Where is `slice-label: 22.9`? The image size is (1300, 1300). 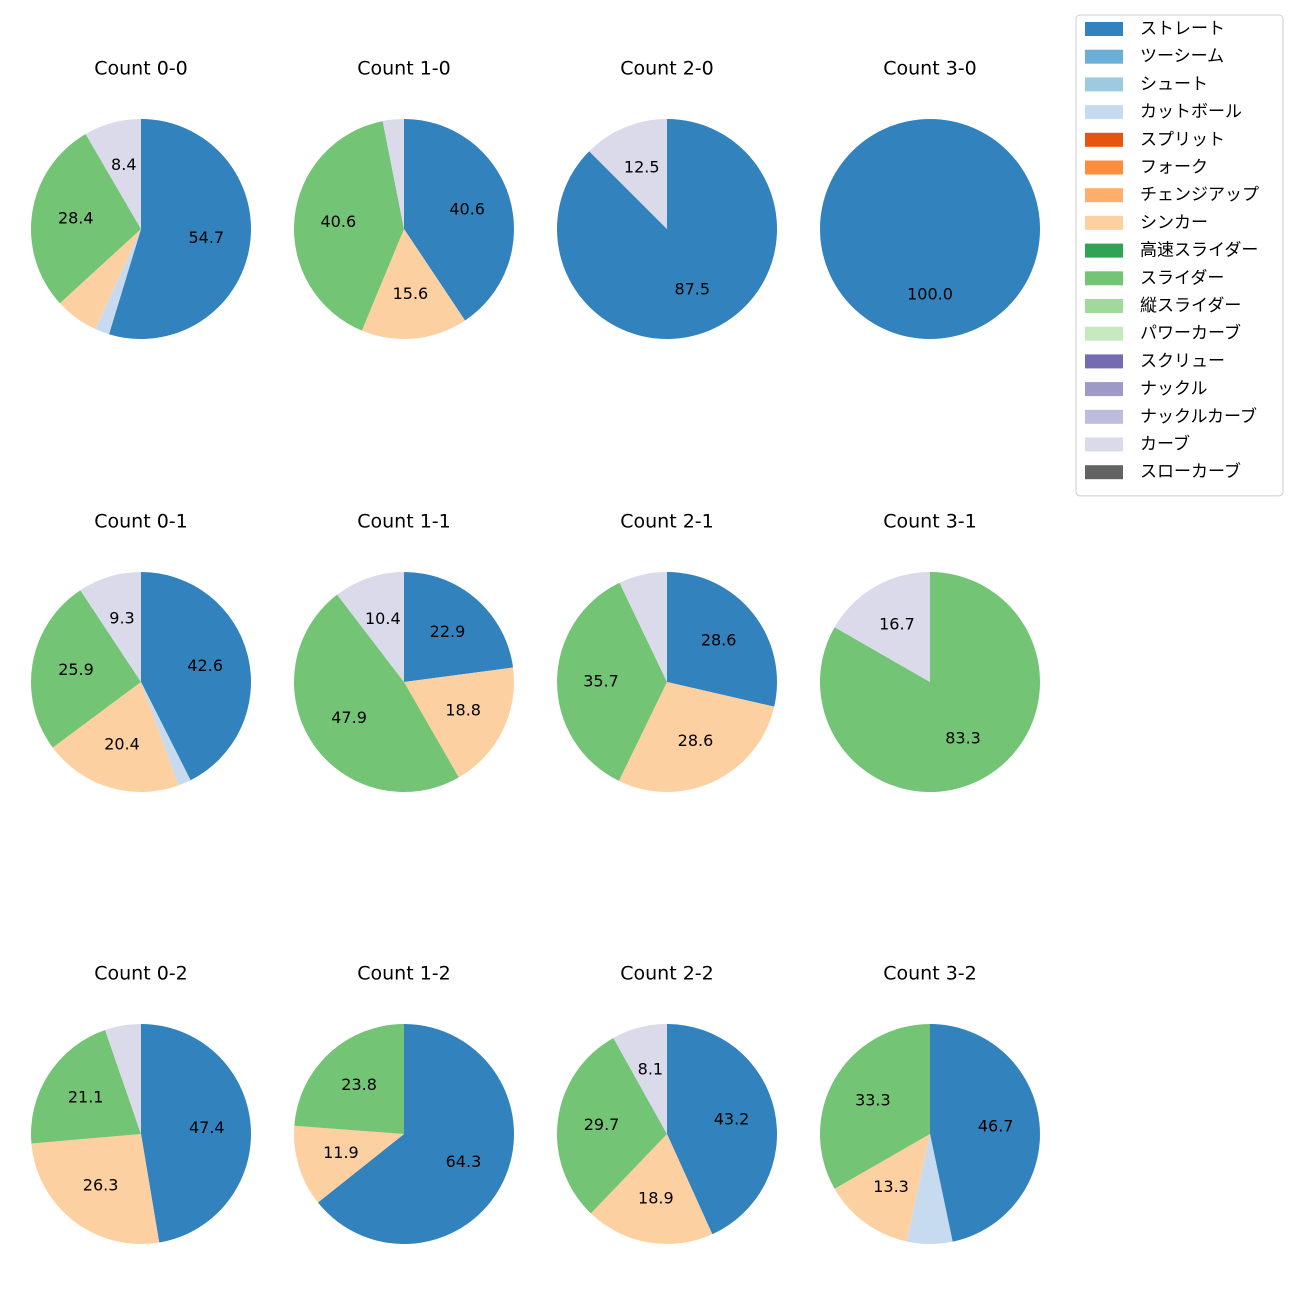
slice-label: 22.9 is located at coordinates (448, 631).